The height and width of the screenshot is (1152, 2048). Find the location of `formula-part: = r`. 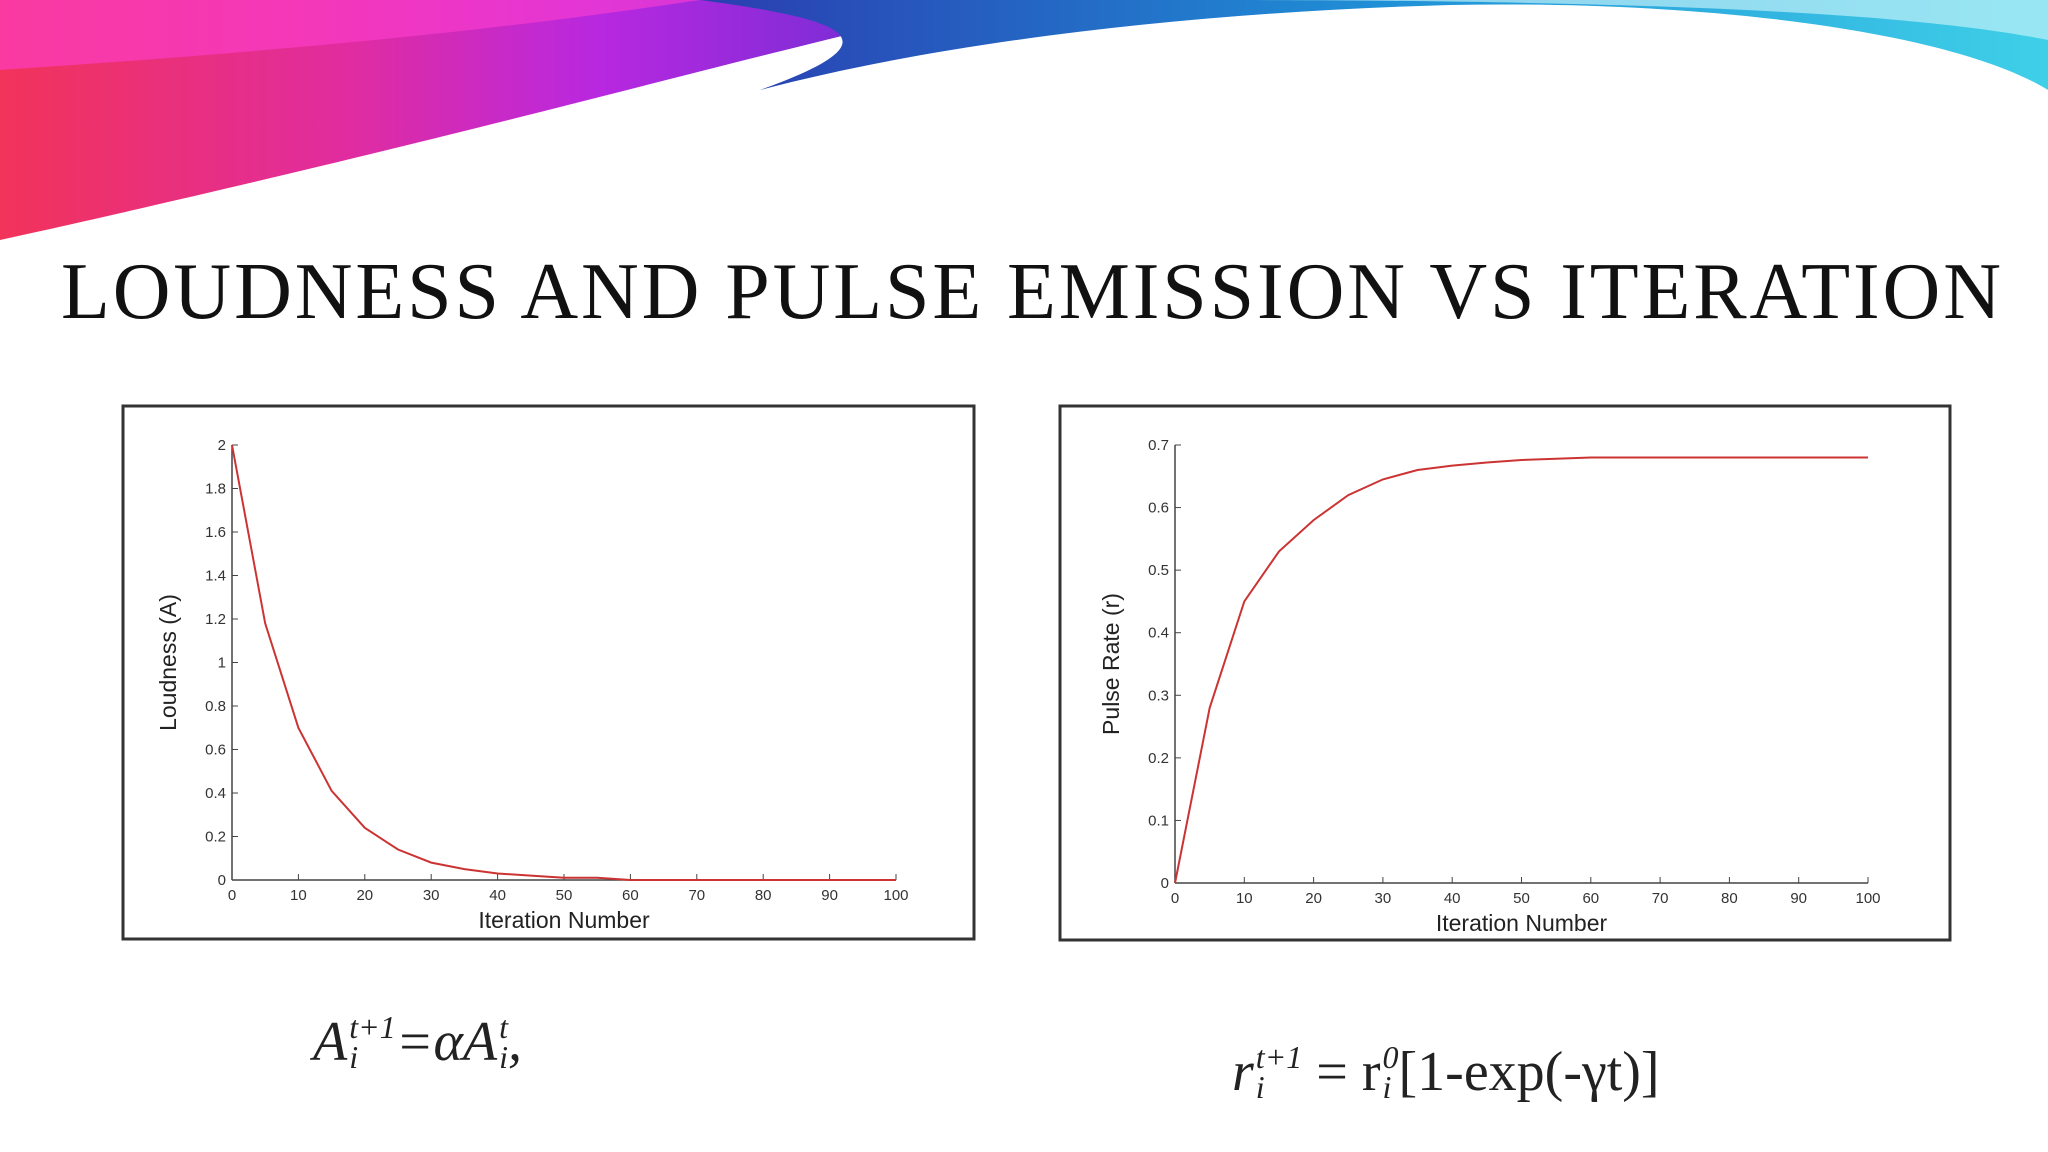

formula-part: = r is located at coordinates (1341, 1072).